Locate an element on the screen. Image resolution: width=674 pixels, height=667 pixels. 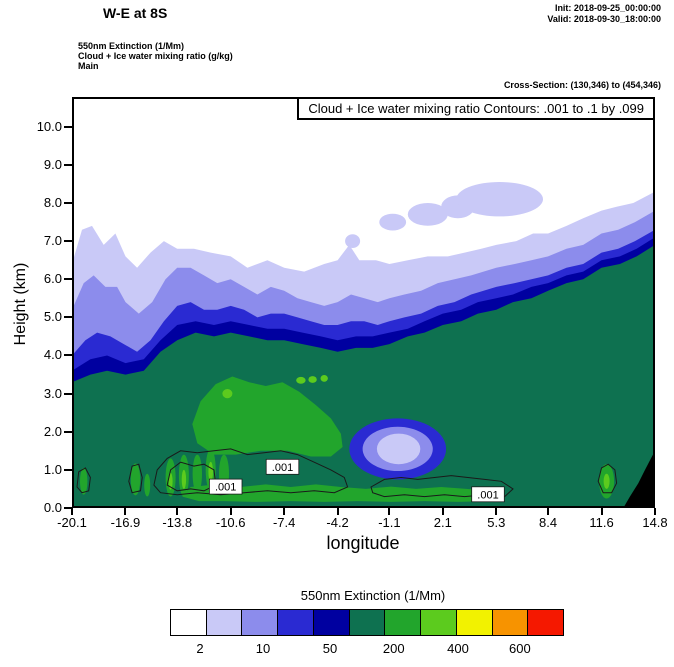
x-tick-label: 2.1 is located at coordinates (442, 522).